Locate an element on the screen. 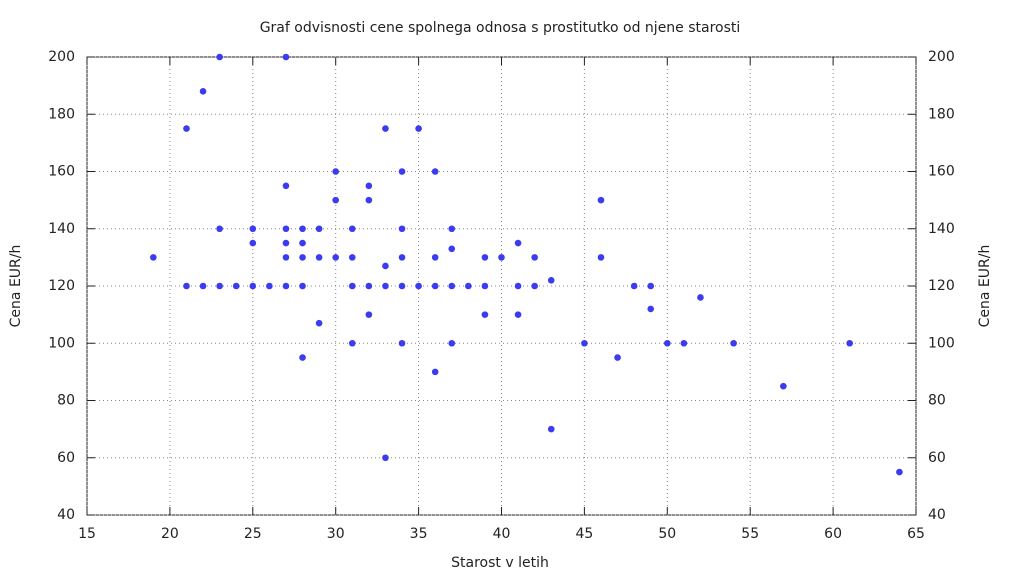  y-tick-label: 60 is located at coordinates (66, 458).